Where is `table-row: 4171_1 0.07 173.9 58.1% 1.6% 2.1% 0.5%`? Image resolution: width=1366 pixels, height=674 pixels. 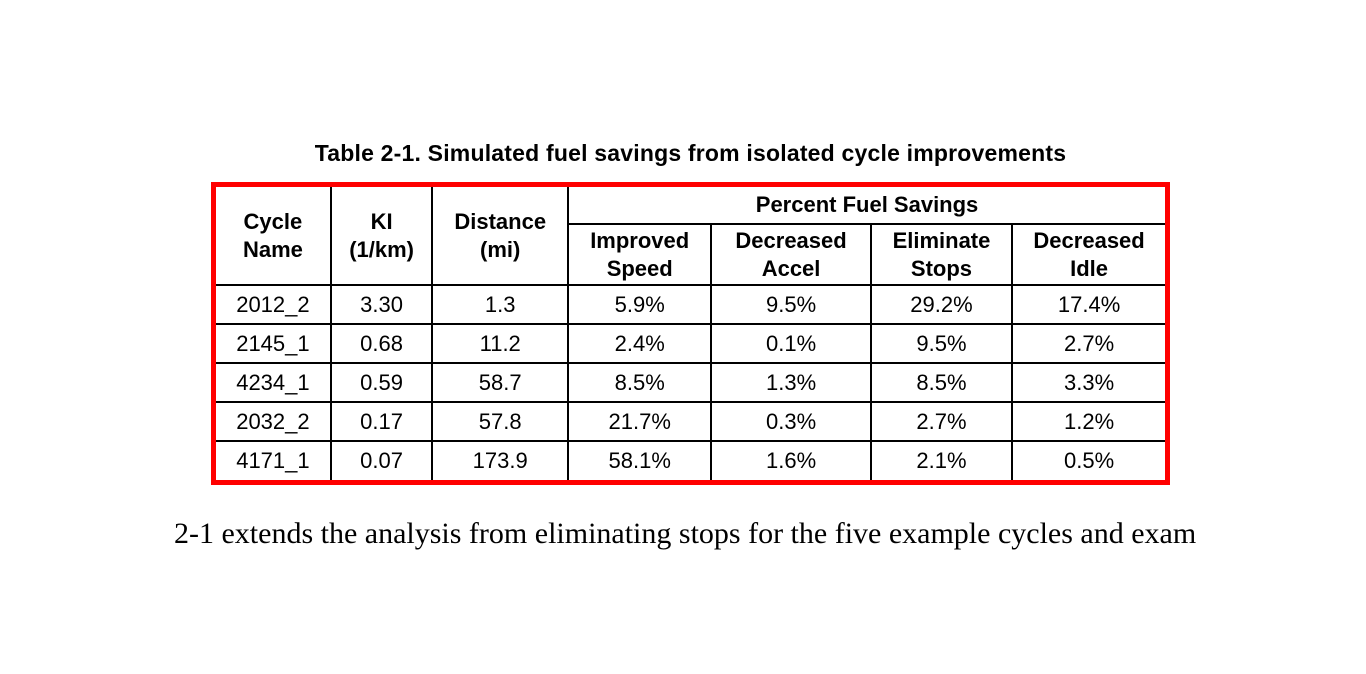
table-row: 4171_1 0.07 173.9 58.1% 1.6% 2.1% 0.5% is located at coordinates (690, 460).